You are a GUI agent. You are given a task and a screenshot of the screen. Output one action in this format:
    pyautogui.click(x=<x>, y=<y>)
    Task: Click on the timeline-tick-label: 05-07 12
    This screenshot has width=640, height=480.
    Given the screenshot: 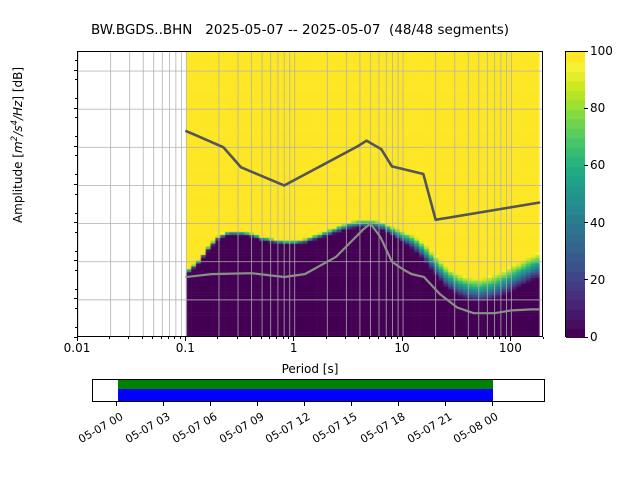 What is the action you would take?
    pyautogui.click(x=288, y=428)
    